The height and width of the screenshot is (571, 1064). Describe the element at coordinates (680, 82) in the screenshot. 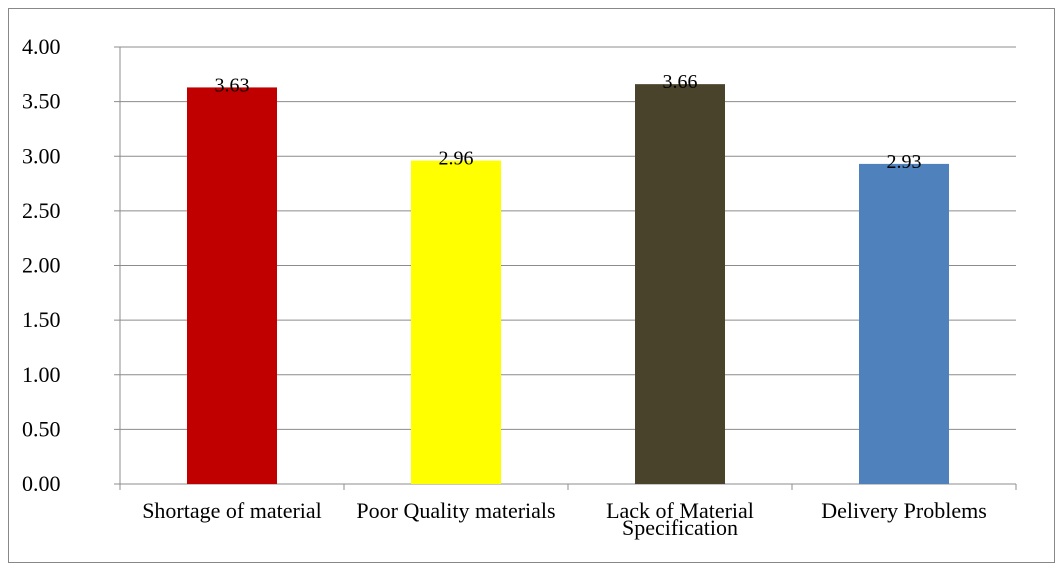

I see `value-label: 3.66` at that location.